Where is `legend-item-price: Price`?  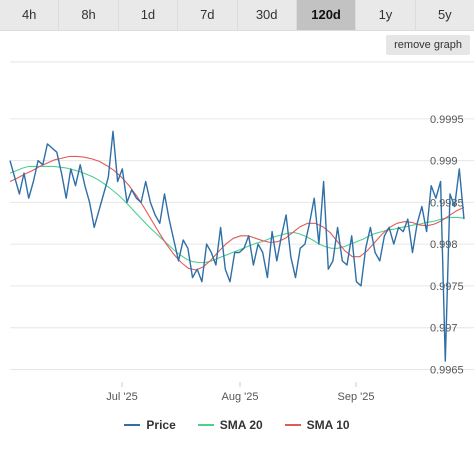 legend-item-price: Price is located at coordinates (150, 425).